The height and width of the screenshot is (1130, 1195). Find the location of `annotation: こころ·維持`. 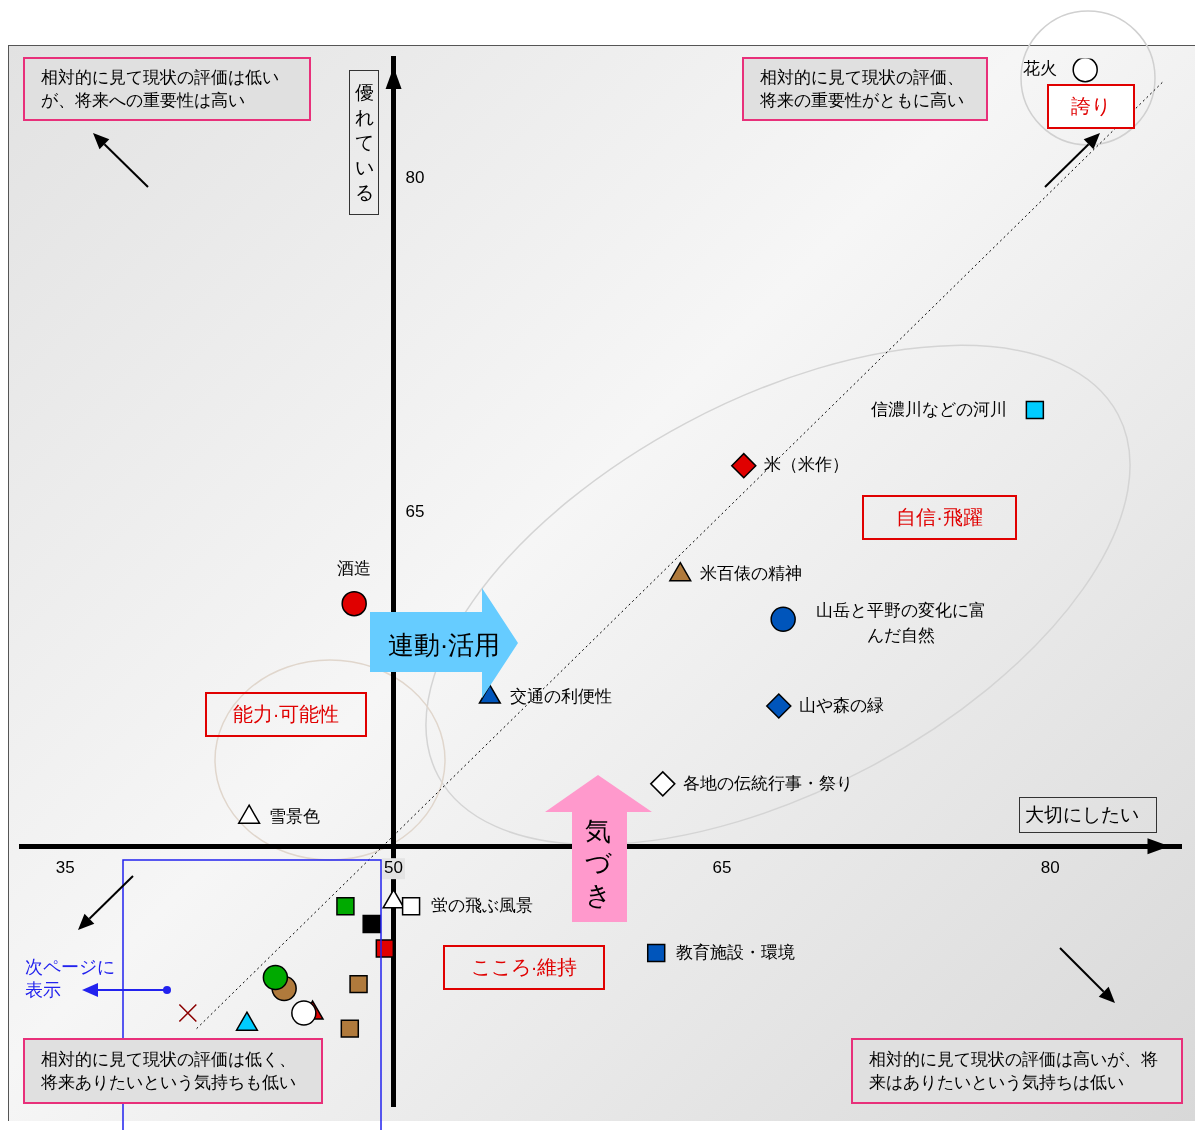

annotation: こころ·維持 is located at coordinates (524, 967).